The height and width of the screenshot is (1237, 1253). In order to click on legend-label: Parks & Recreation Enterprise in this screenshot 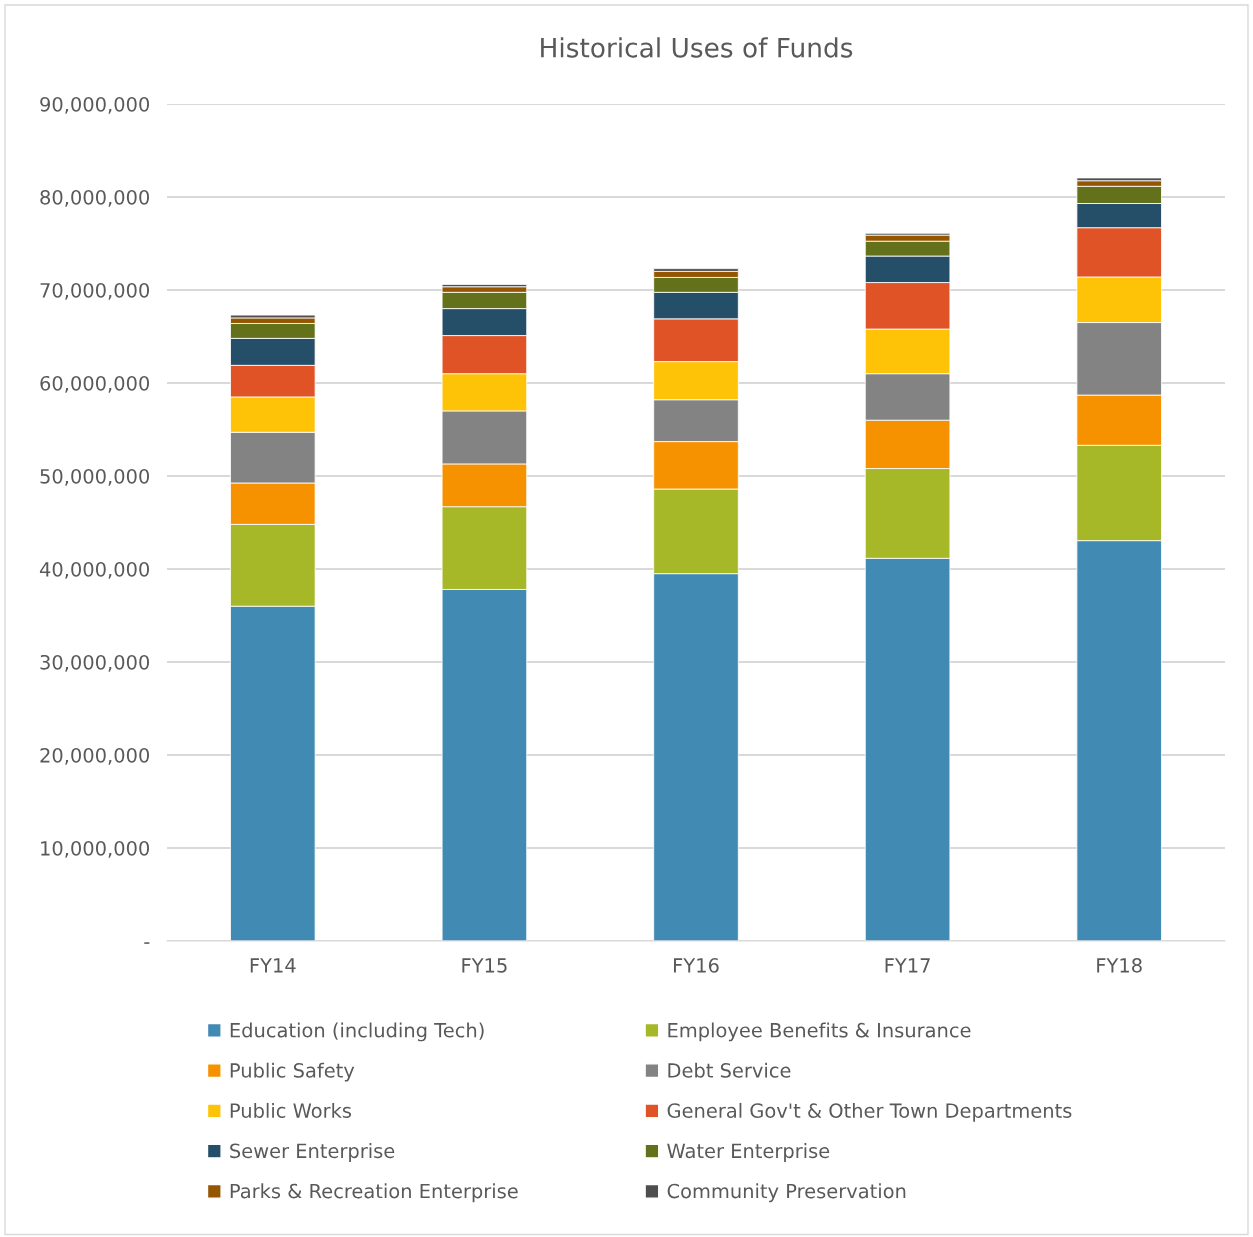, I will do `click(374, 1193)`.